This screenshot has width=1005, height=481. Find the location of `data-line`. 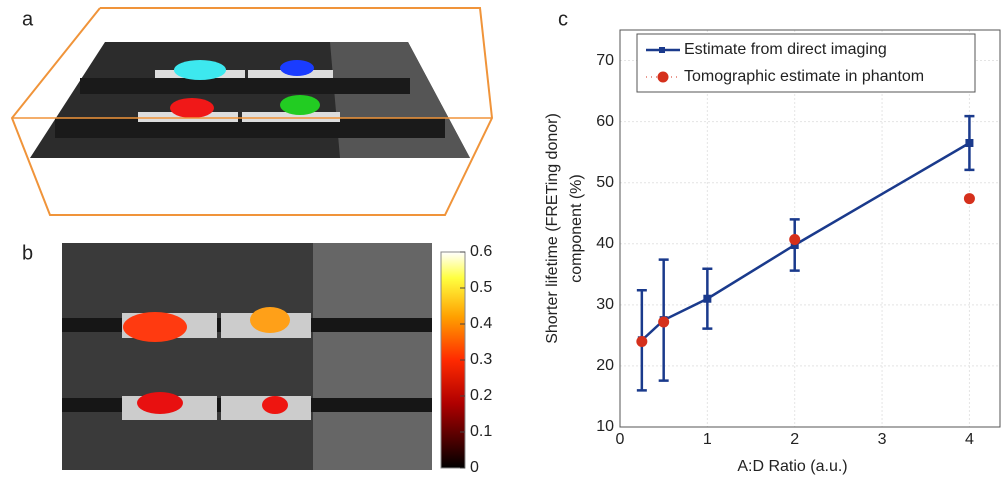

data-line is located at coordinates (805, 241).